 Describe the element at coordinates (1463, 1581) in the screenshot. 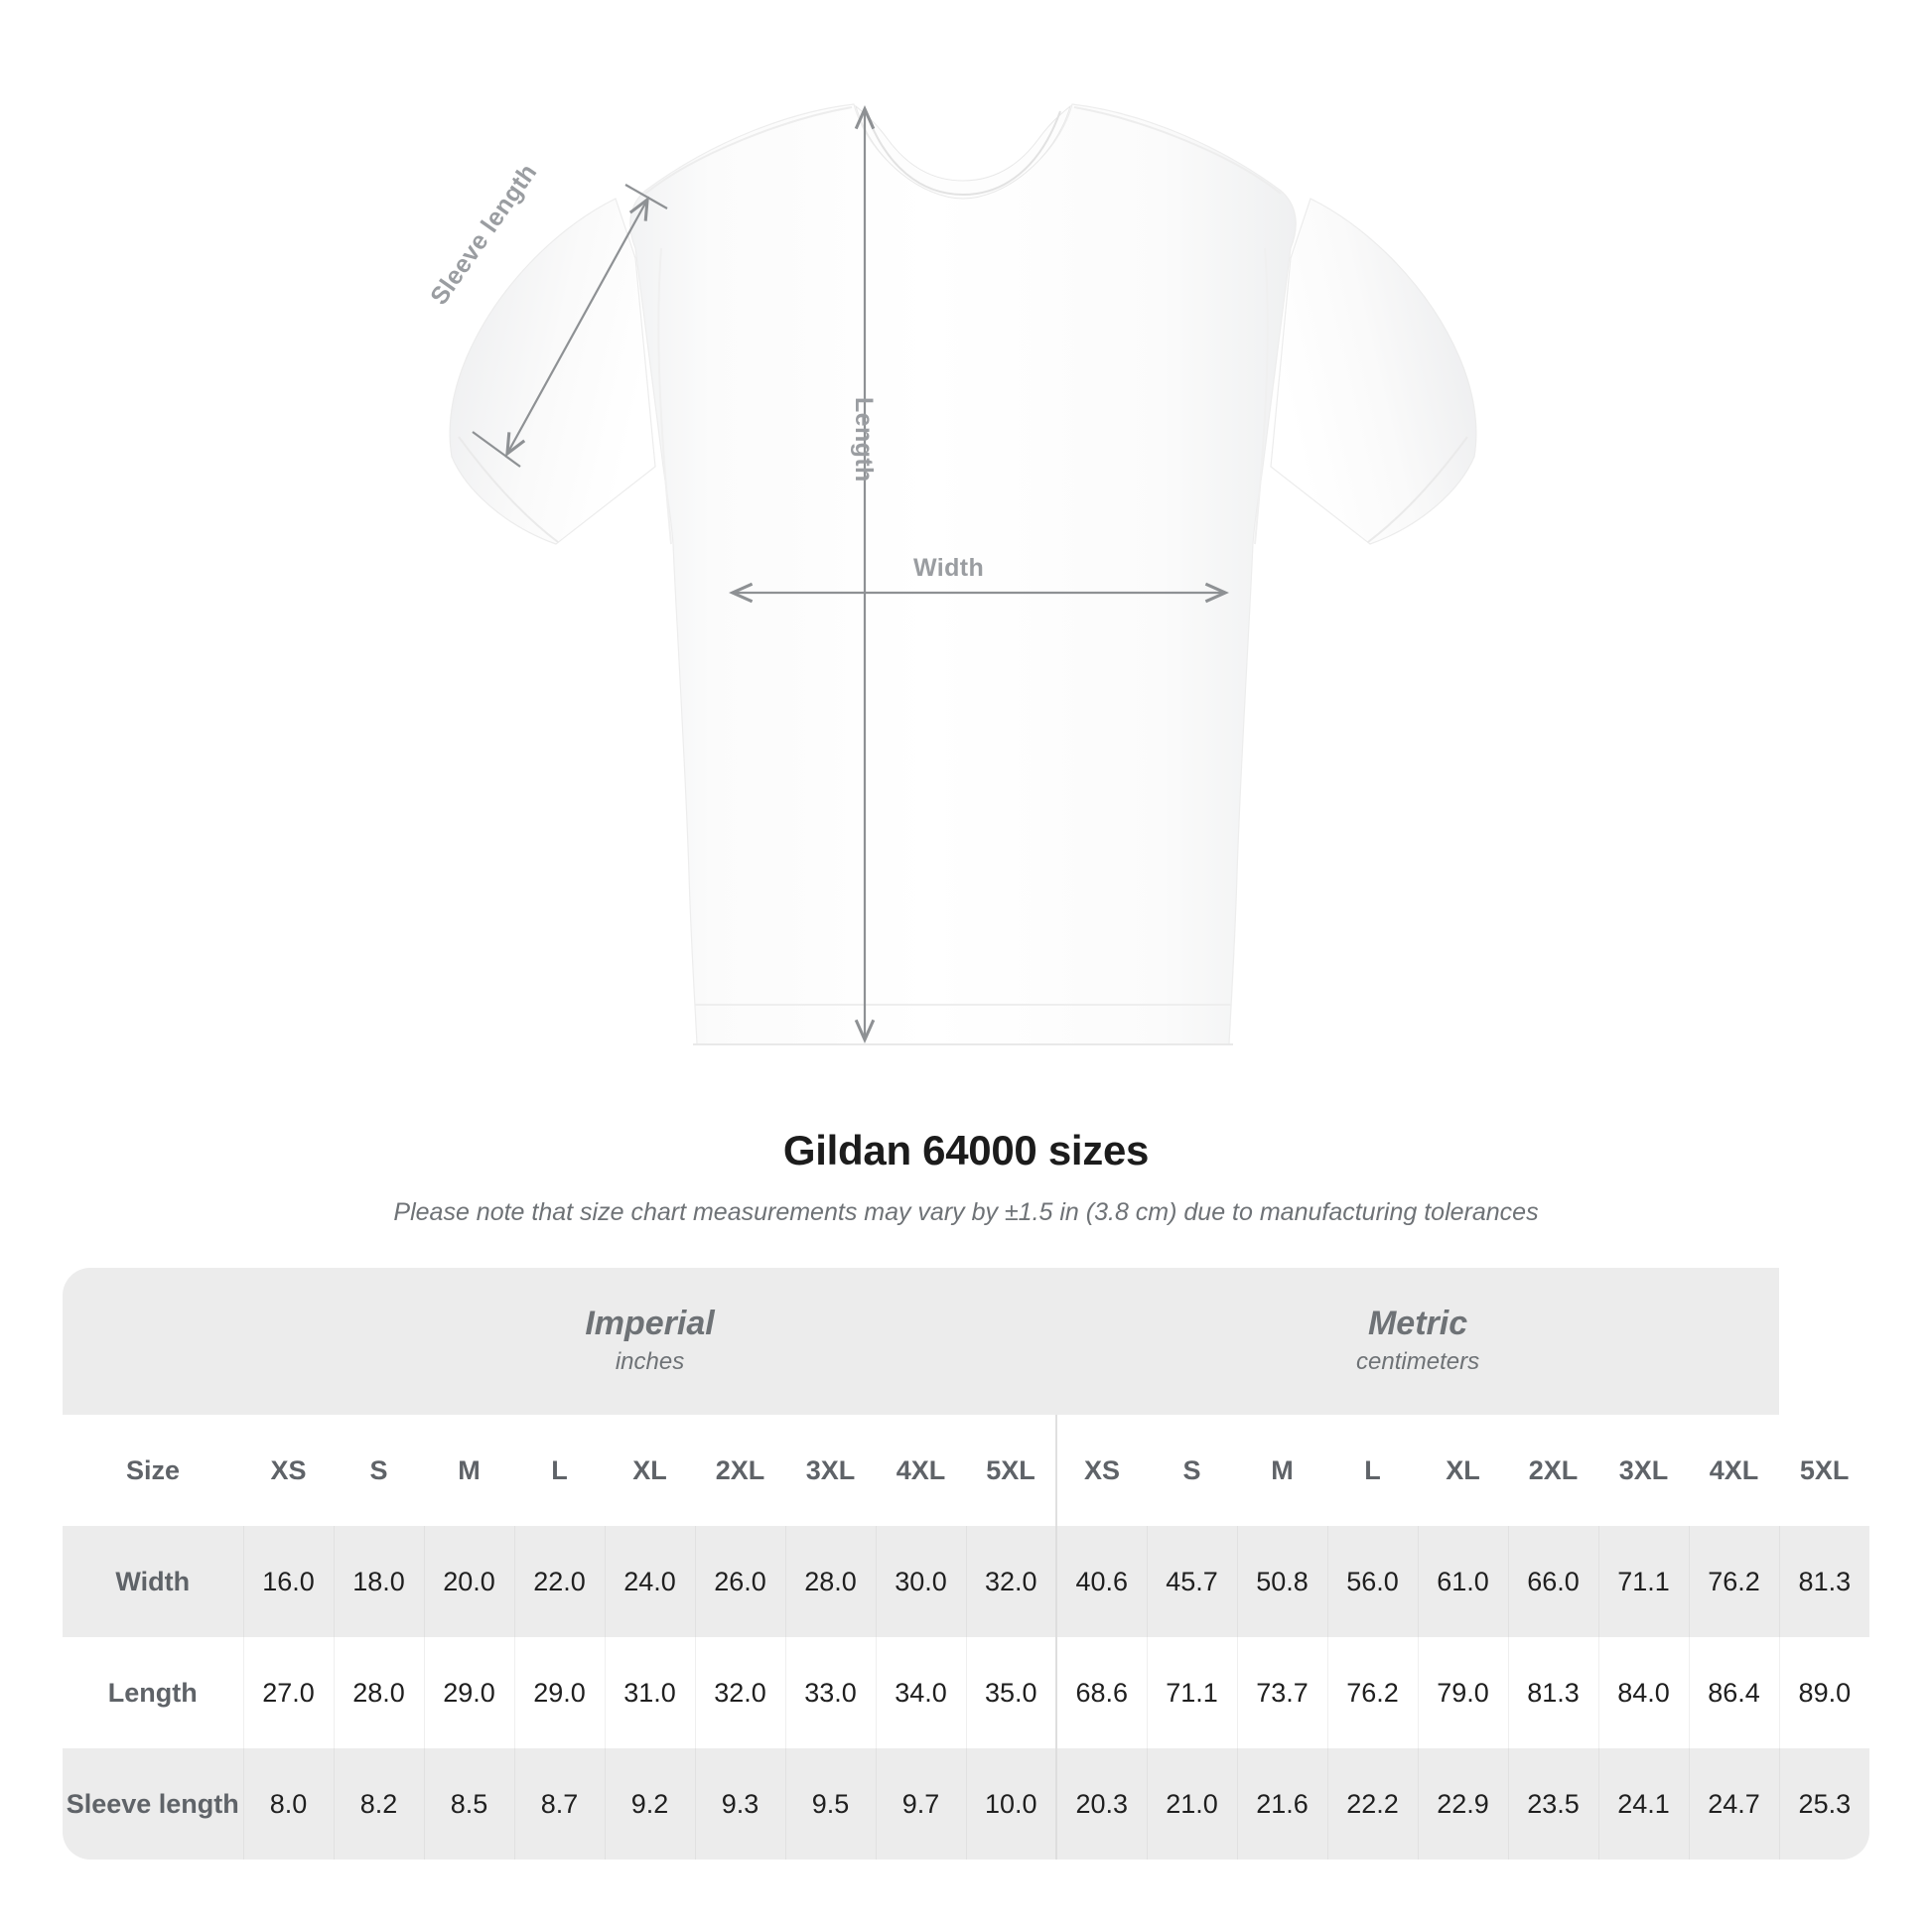

I see `measurement-cell: 61.0` at that location.